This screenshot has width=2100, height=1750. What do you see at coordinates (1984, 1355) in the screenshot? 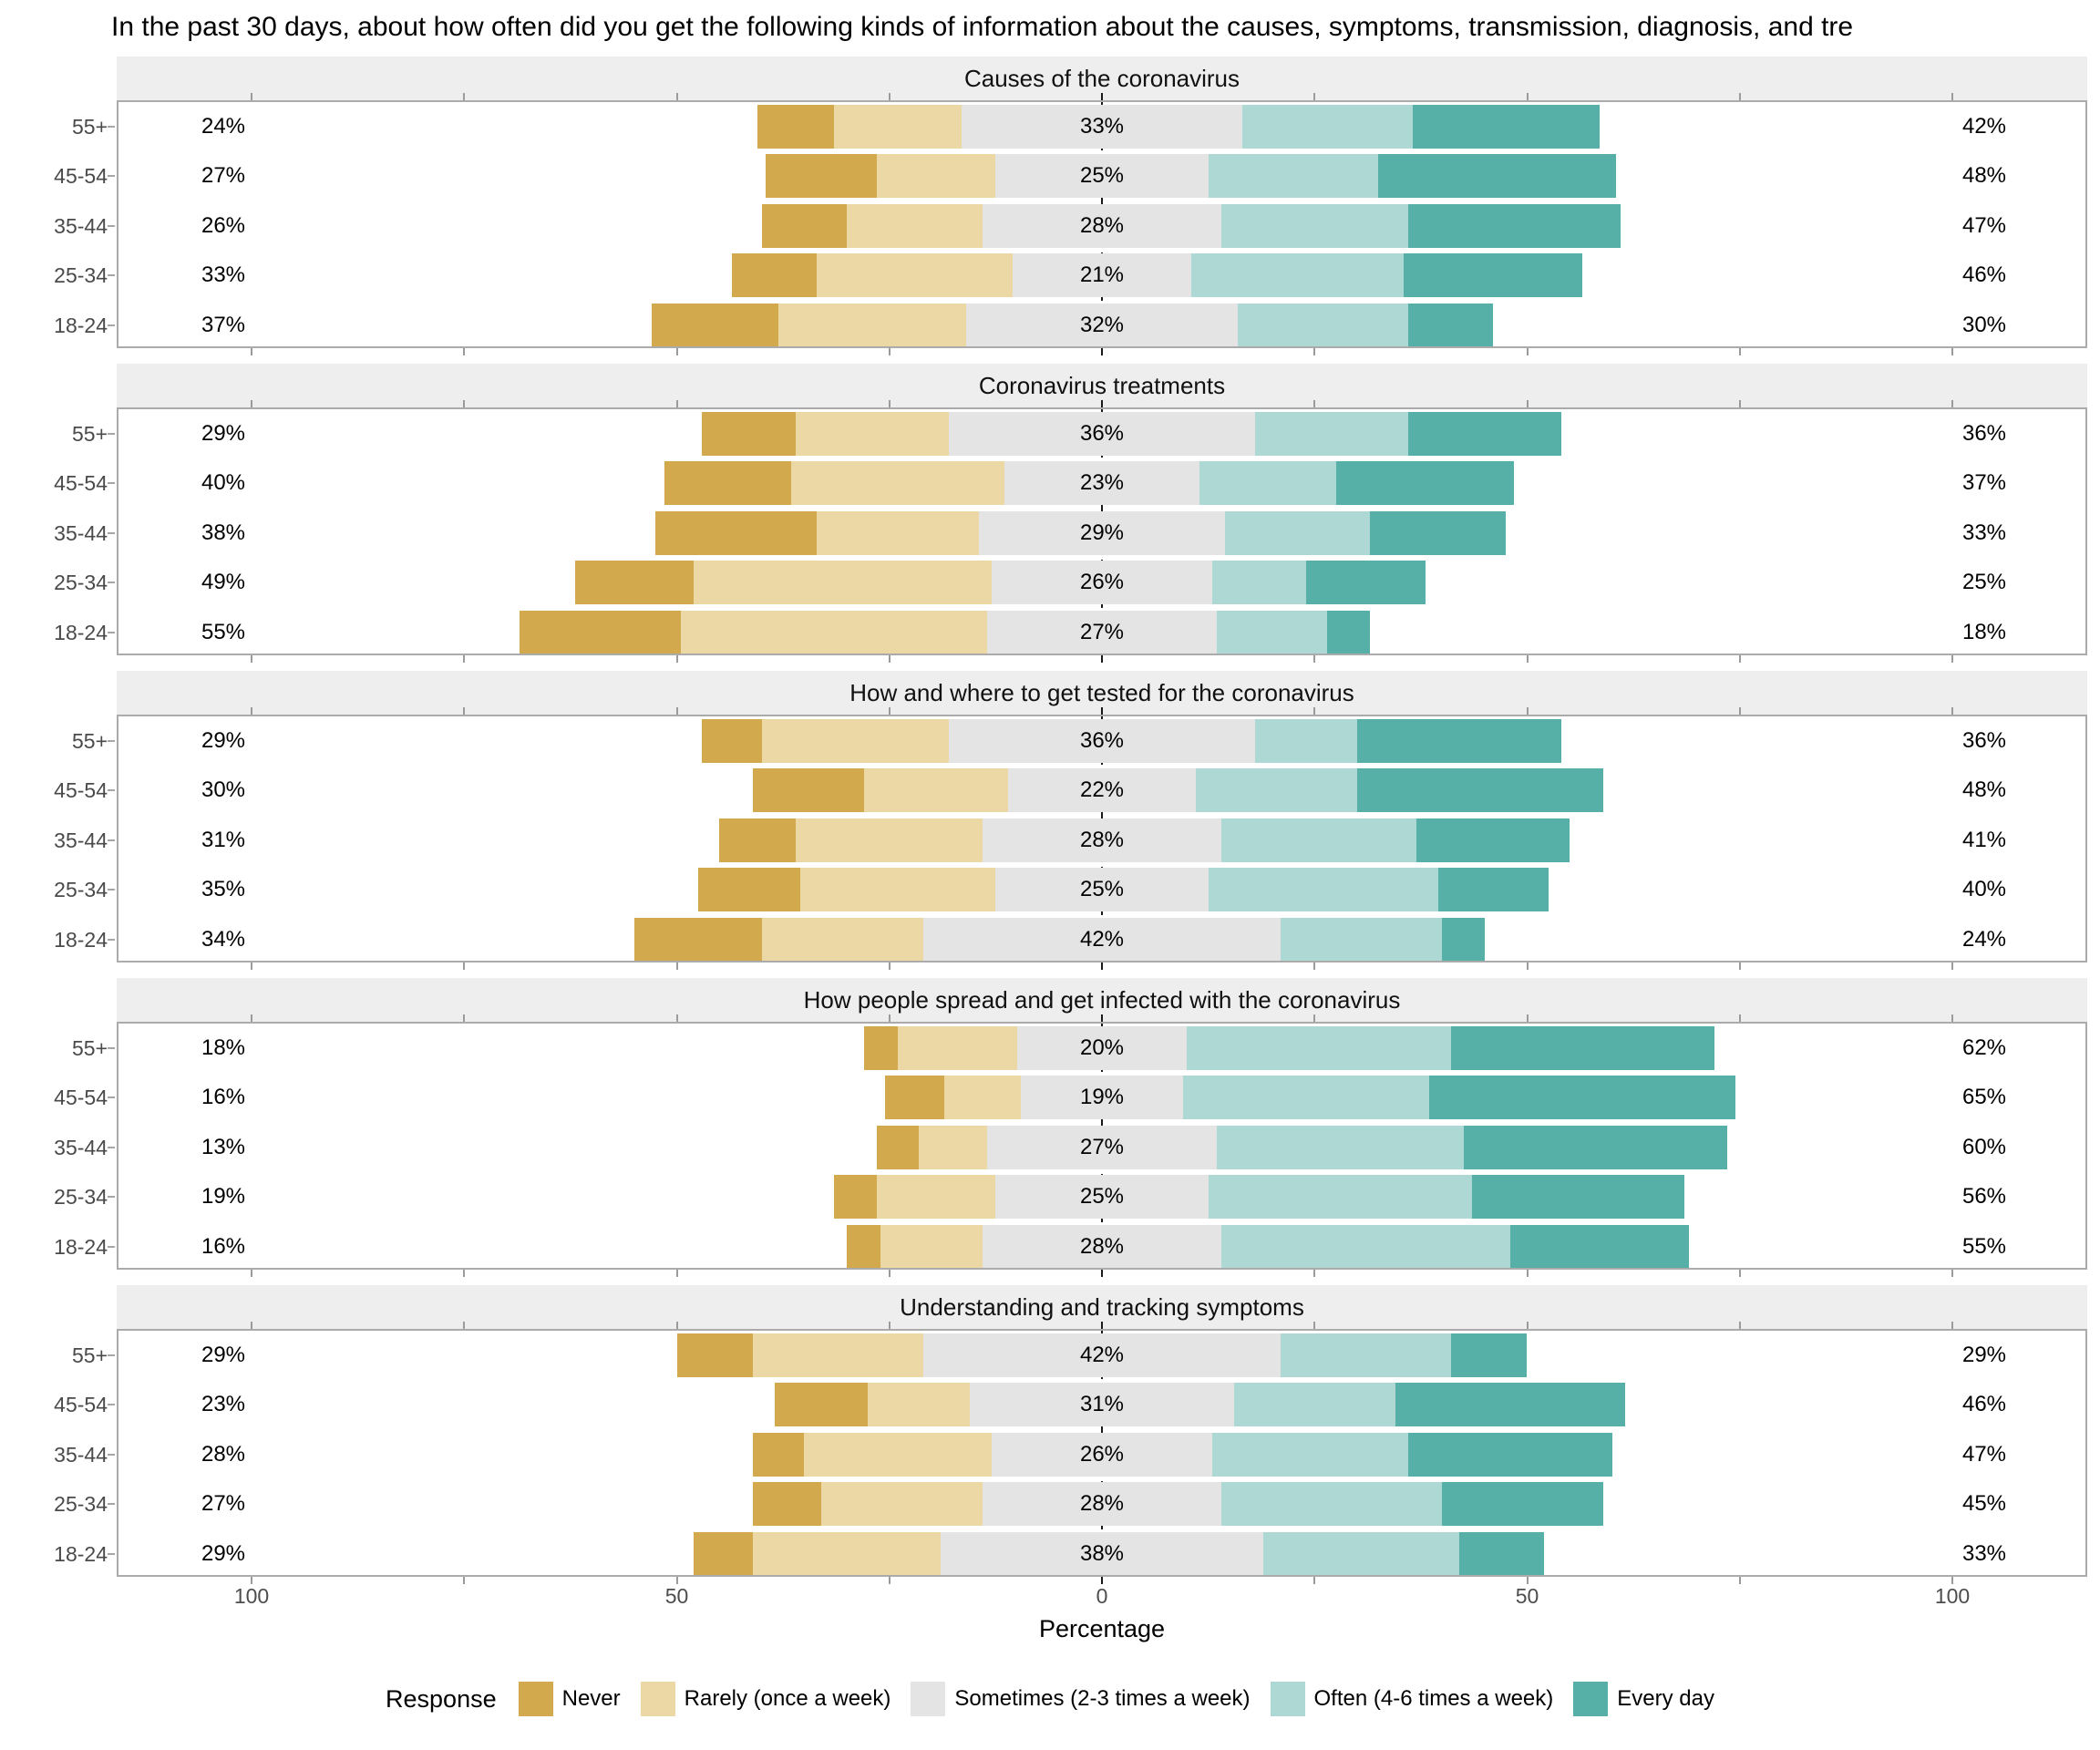
I see `right-total-label: 29%` at bounding box center [1984, 1355].